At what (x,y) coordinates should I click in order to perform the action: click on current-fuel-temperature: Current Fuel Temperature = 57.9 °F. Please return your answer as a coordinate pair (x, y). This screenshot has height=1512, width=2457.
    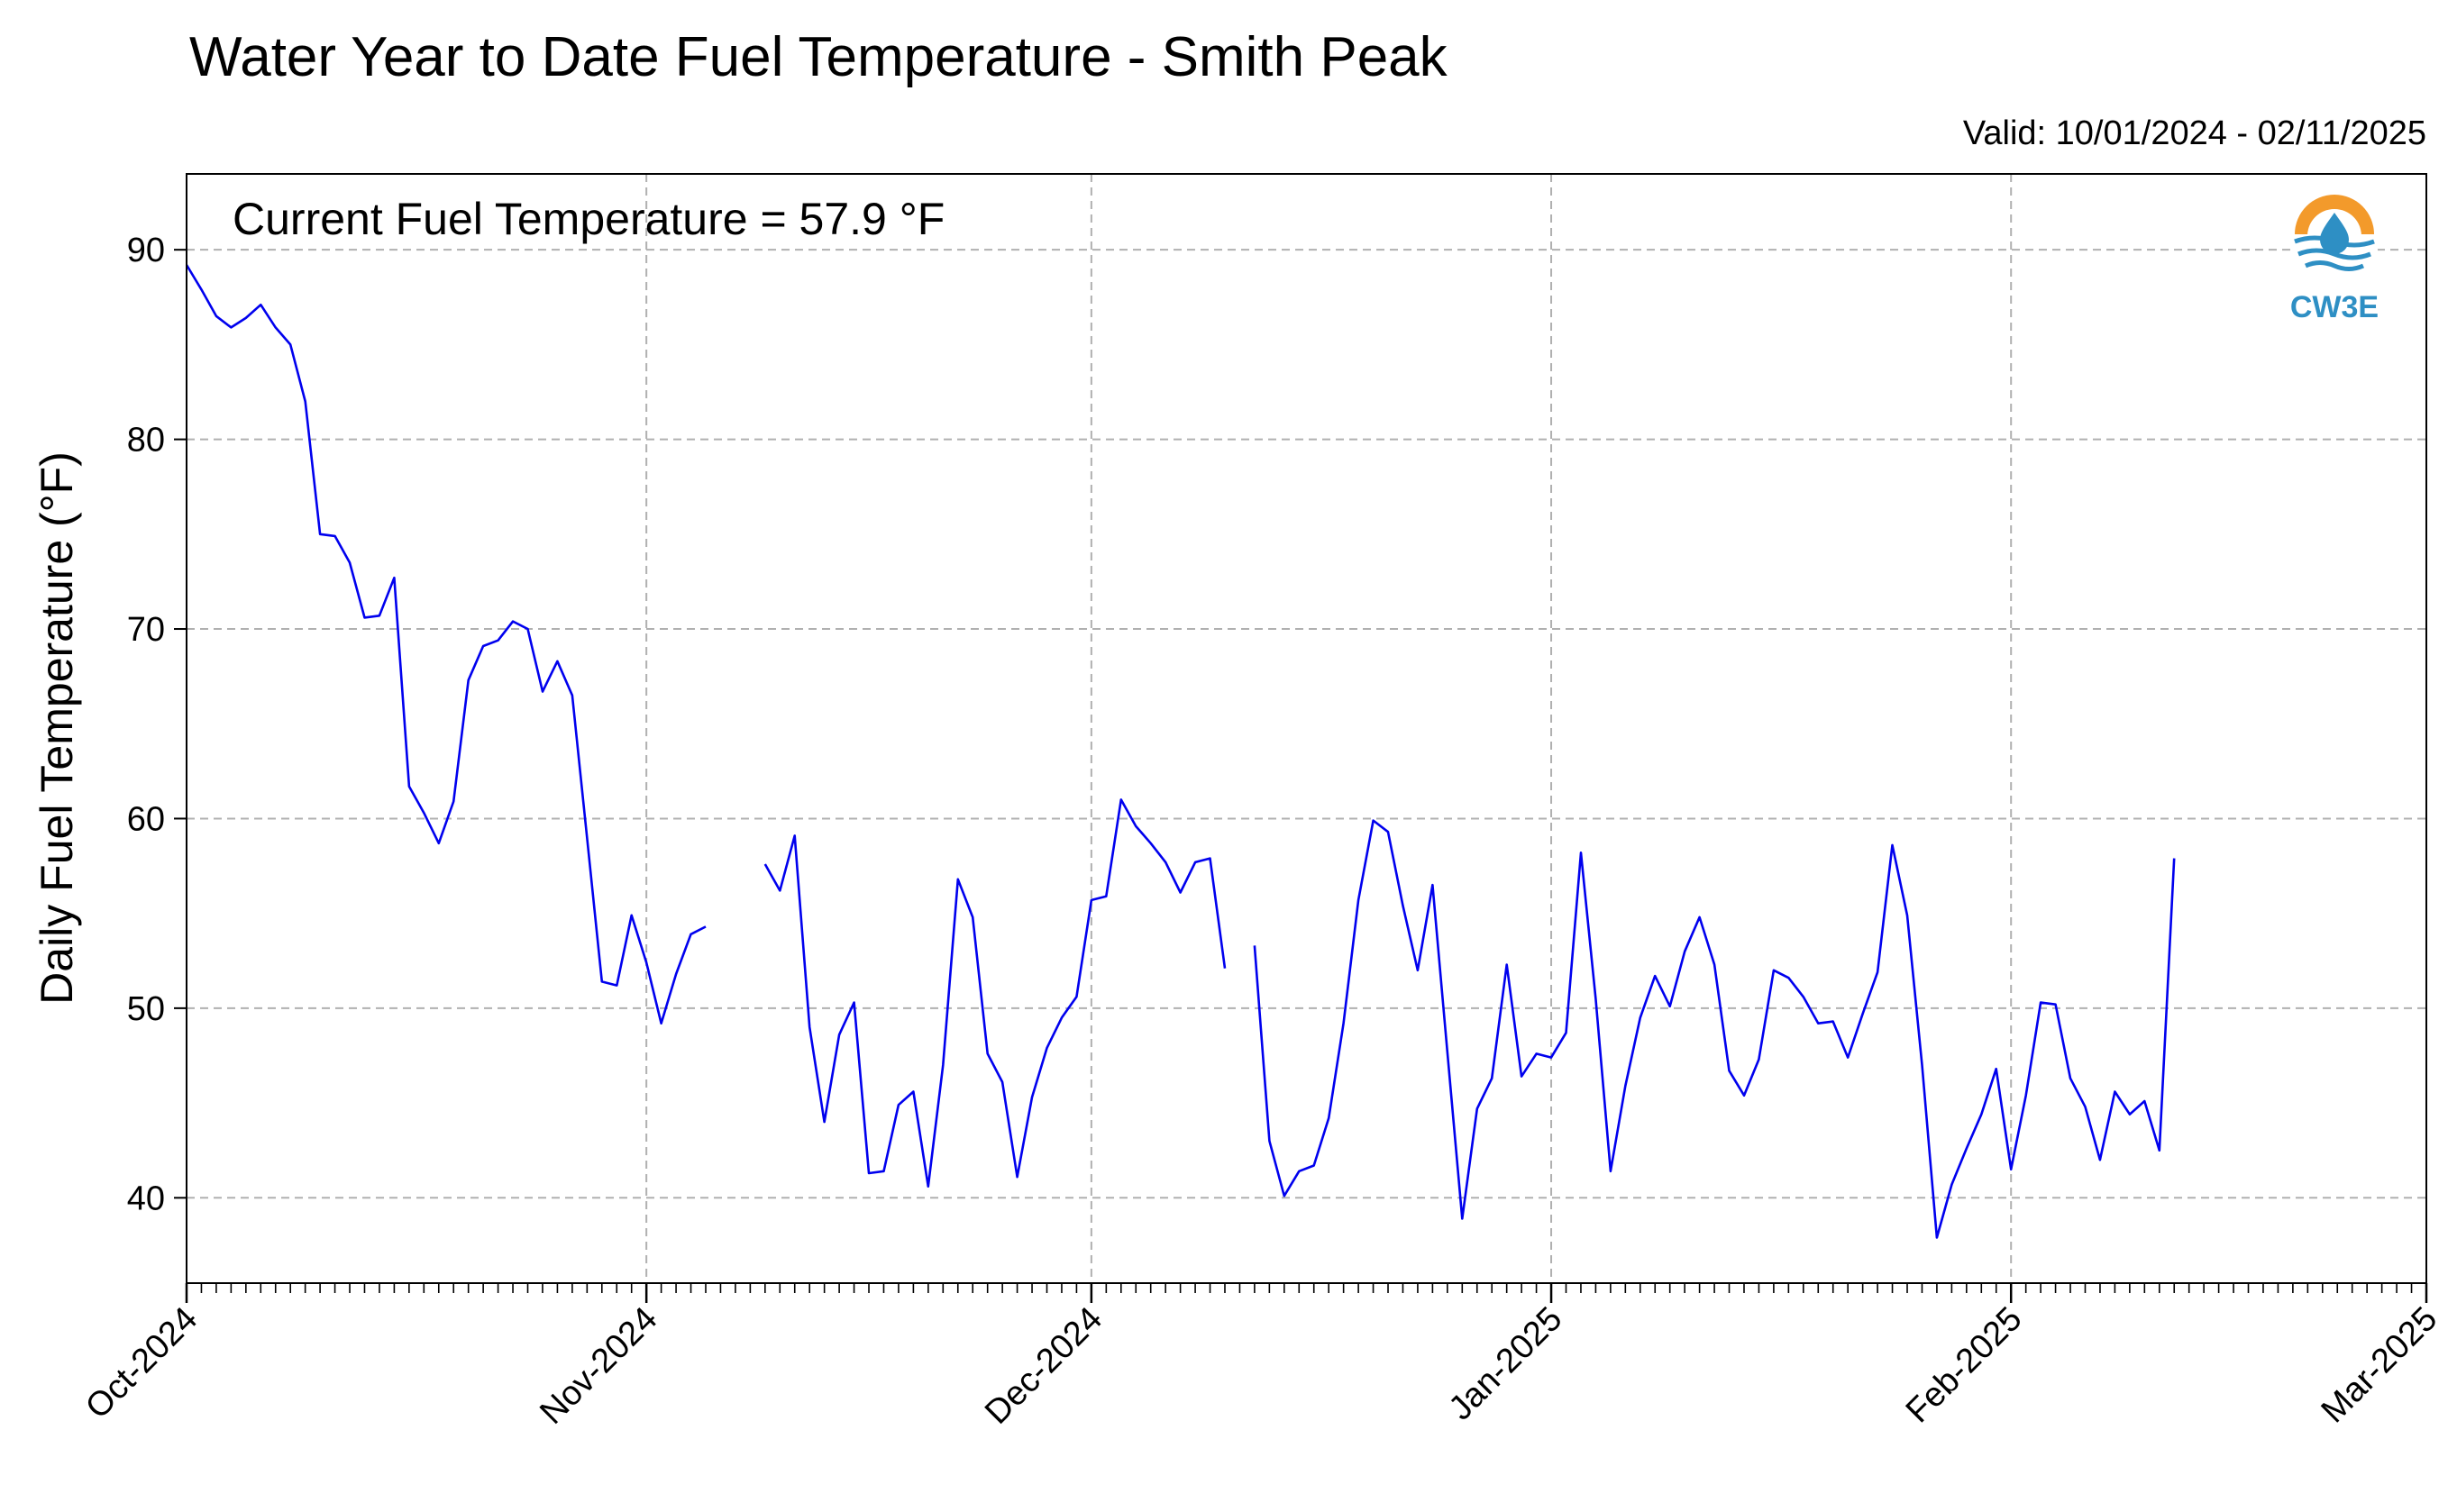
    Looking at the image, I should click on (589, 219).